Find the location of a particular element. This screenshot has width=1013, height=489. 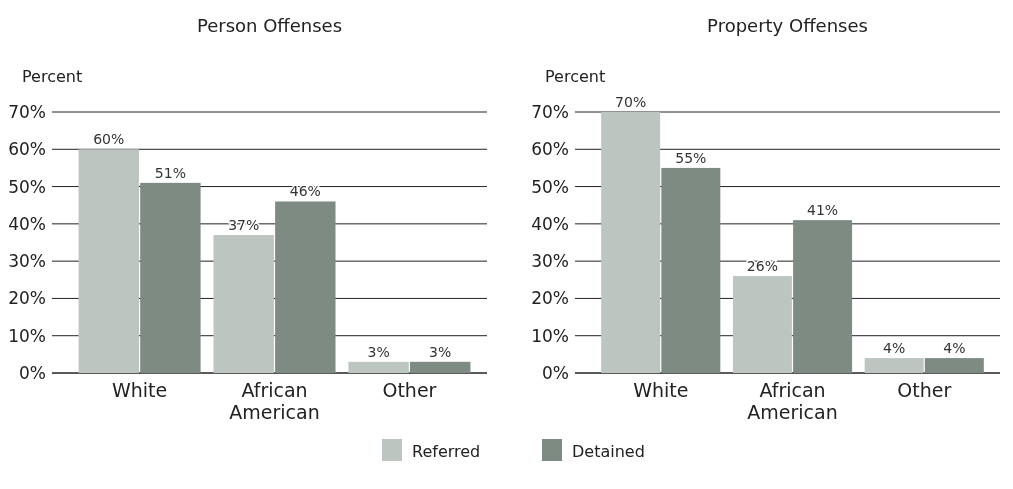

legend-label: Detained is located at coordinates (608, 451).